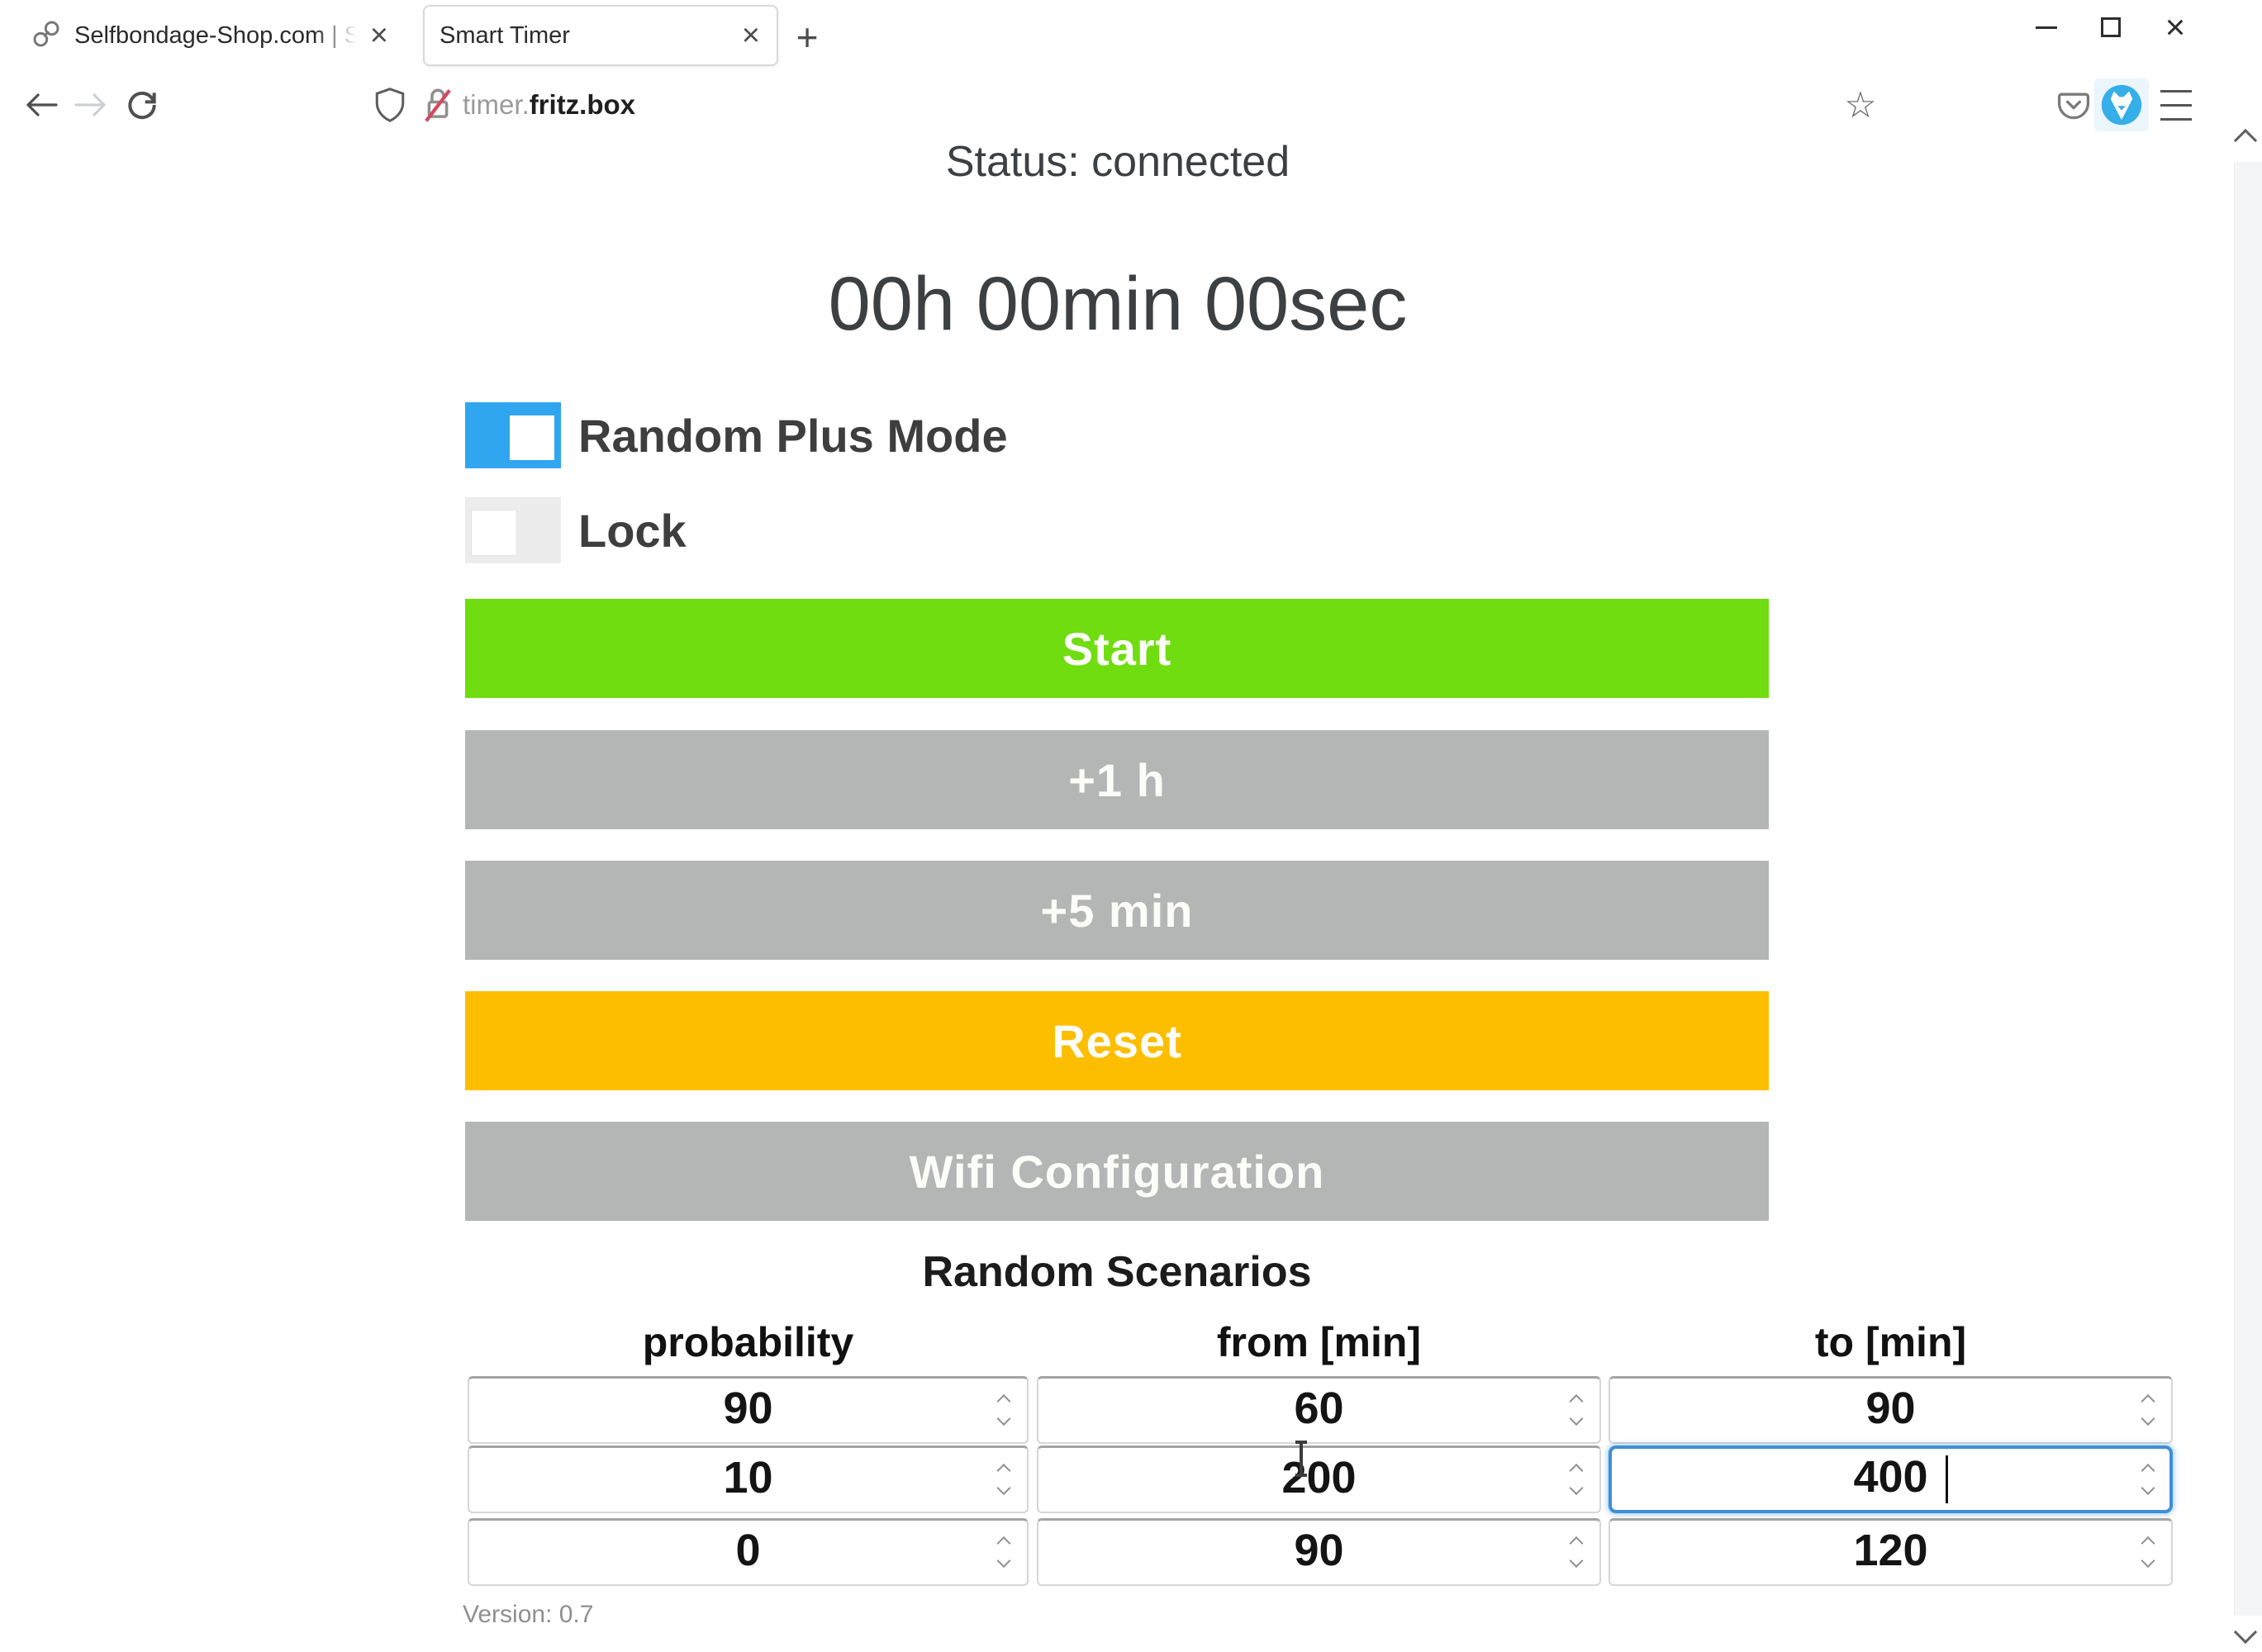 This screenshot has width=2262, height=1652. I want to click on forward-icon, so click(90, 104).